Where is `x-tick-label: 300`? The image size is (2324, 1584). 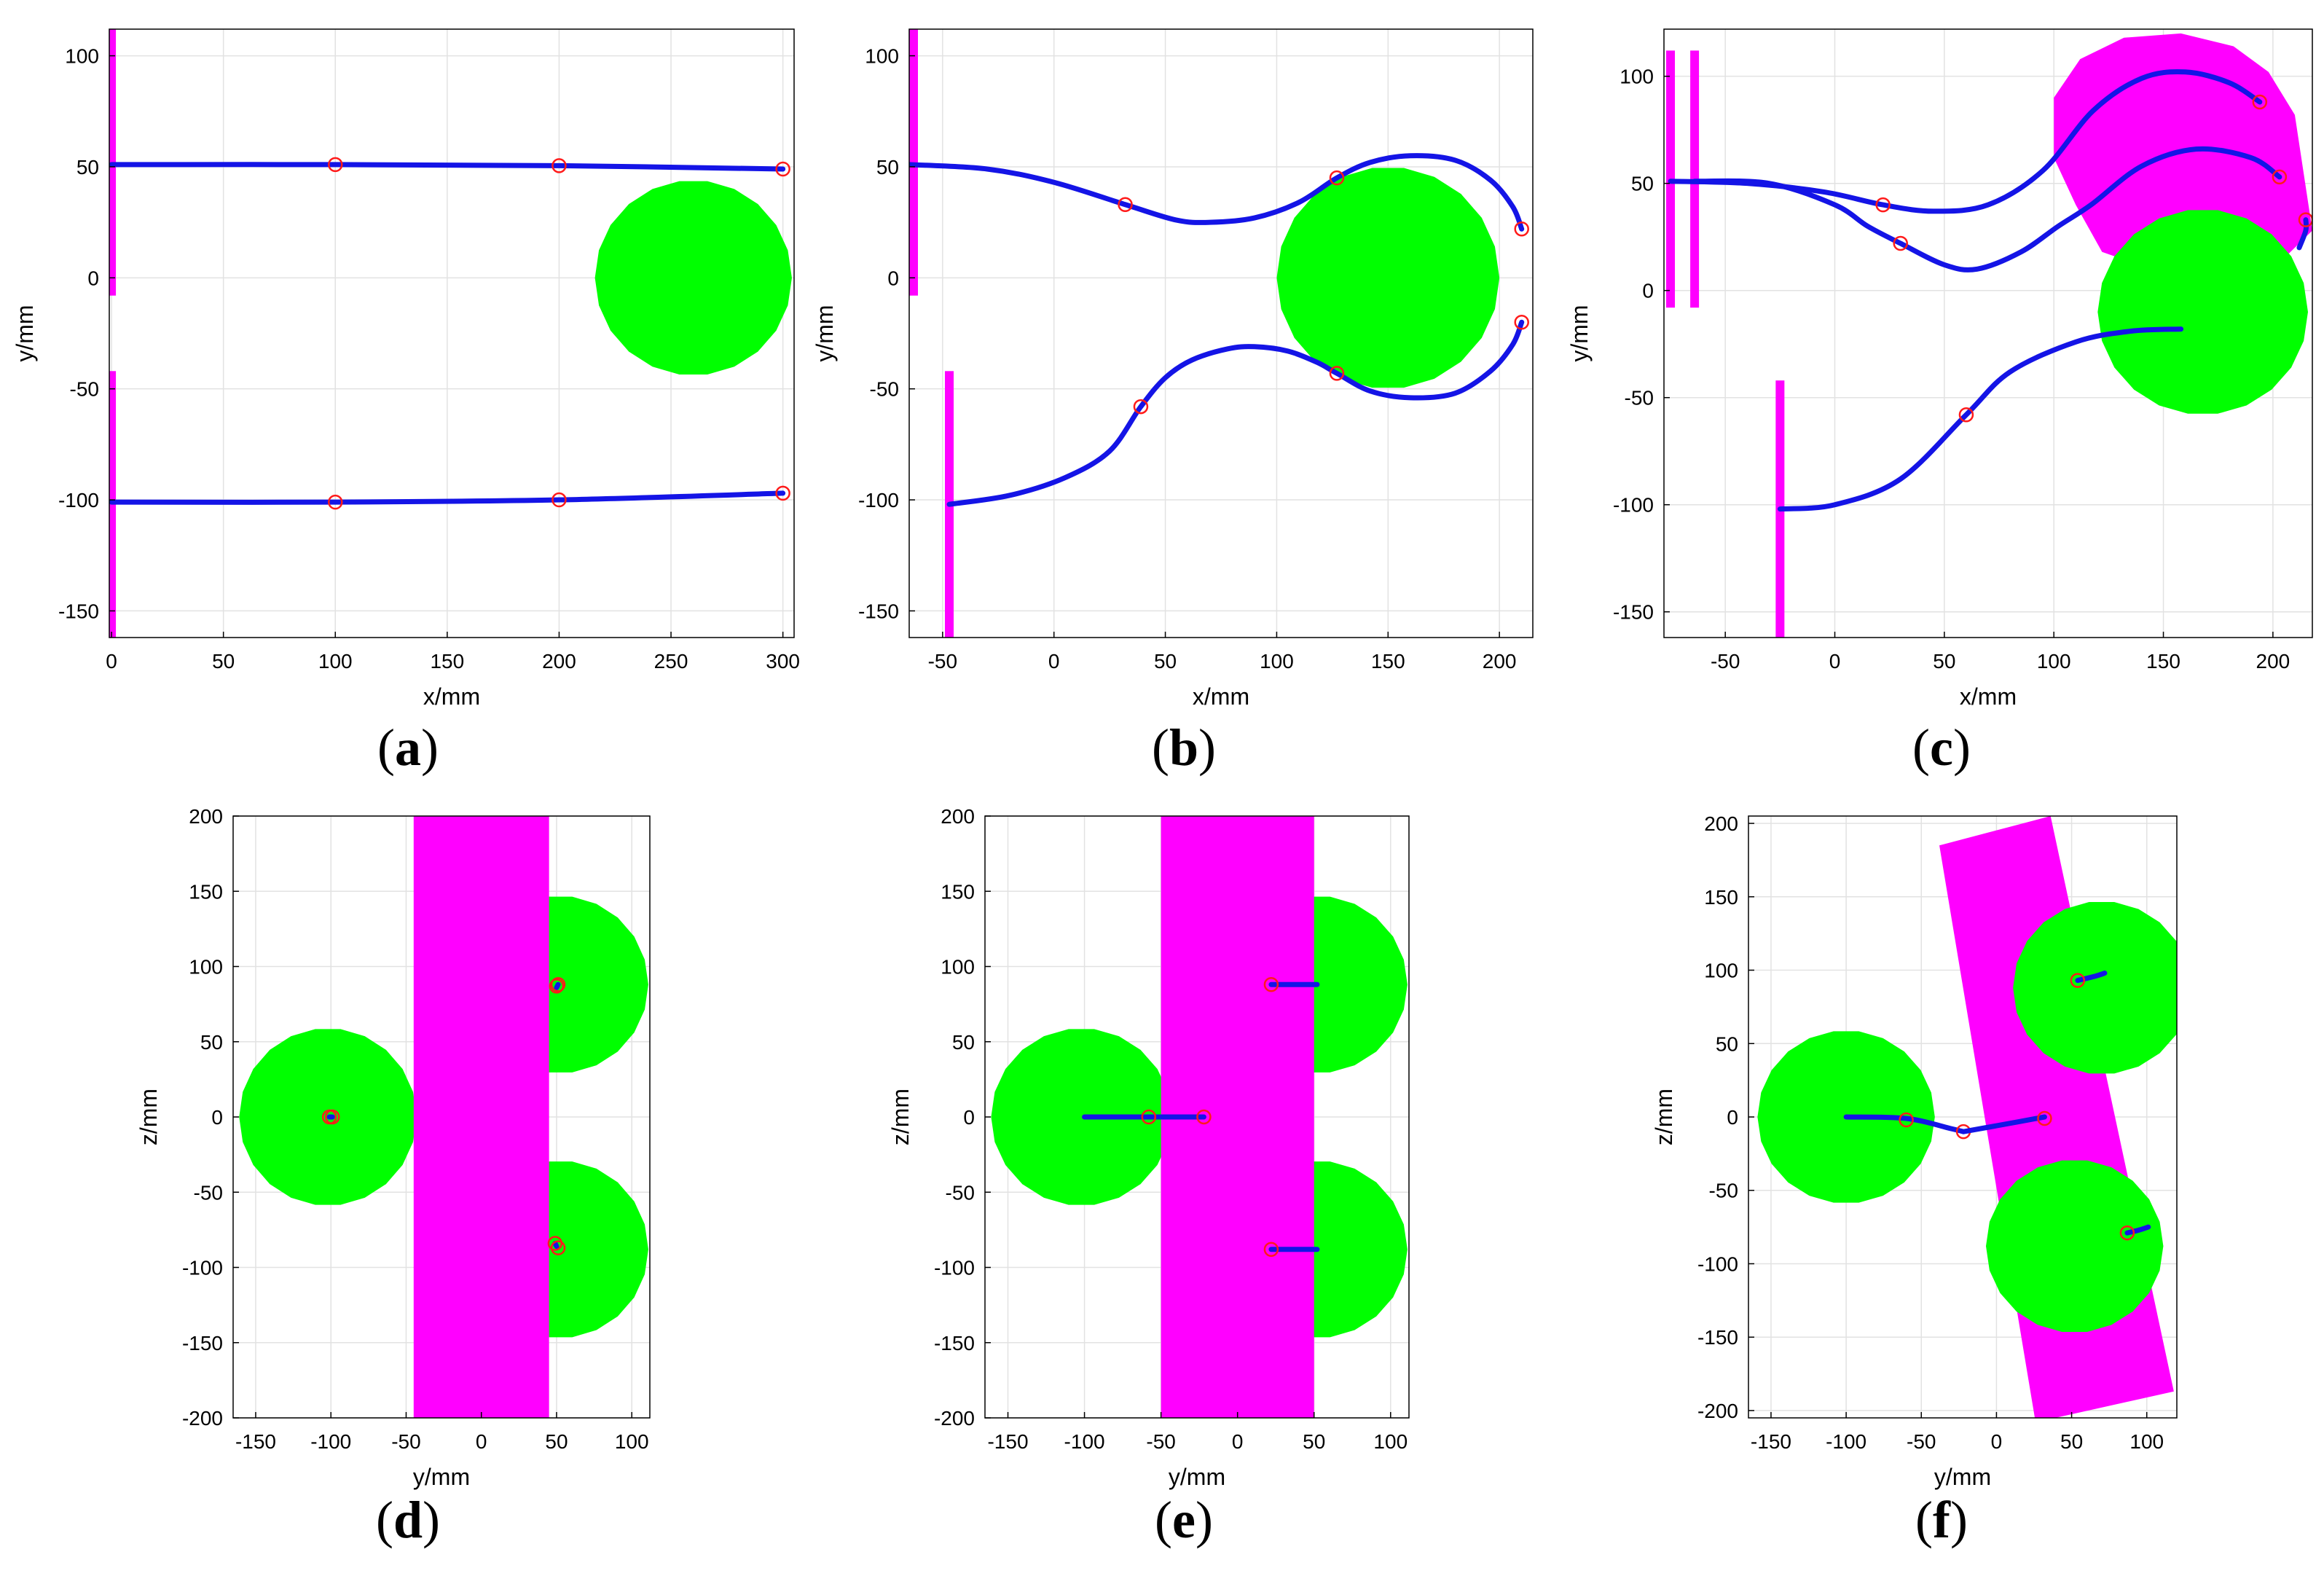 x-tick-label: 300 is located at coordinates (783, 661).